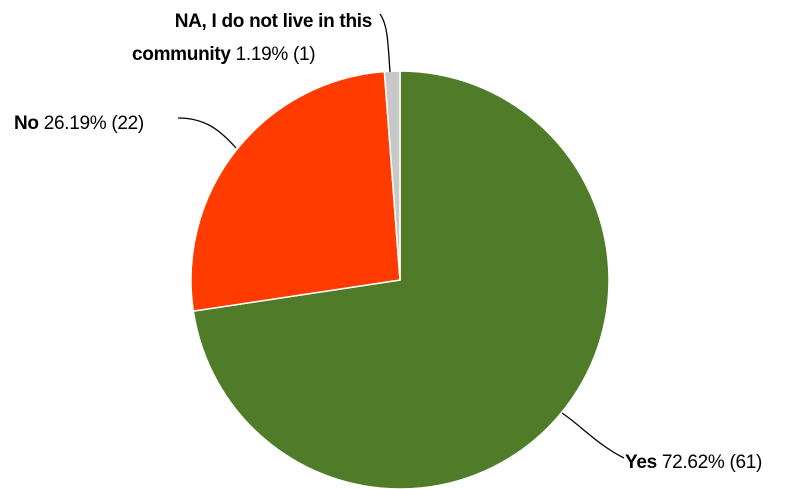 Image resolution: width=792 pixels, height=489 pixels. What do you see at coordinates (304, 54) in the screenshot?
I see `label-na-count: (1)` at bounding box center [304, 54].